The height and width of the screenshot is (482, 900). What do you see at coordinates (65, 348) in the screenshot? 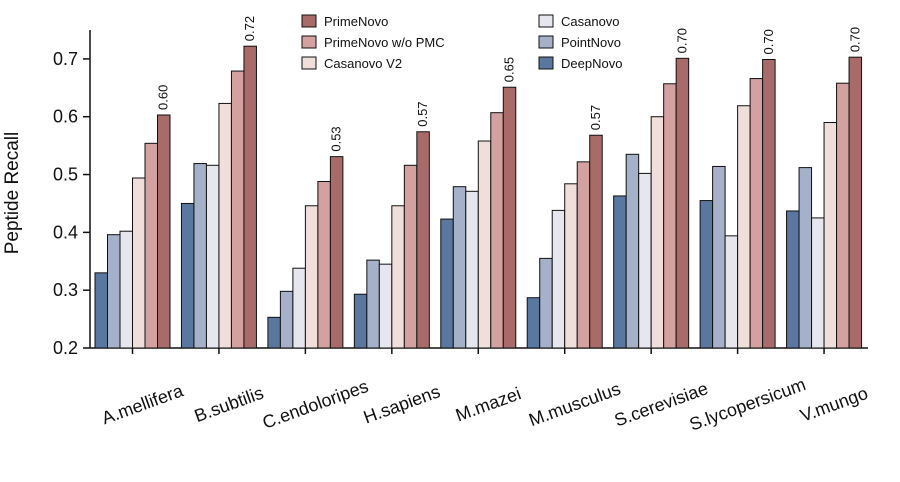
I see `y-tick-label: 0.2` at bounding box center [65, 348].